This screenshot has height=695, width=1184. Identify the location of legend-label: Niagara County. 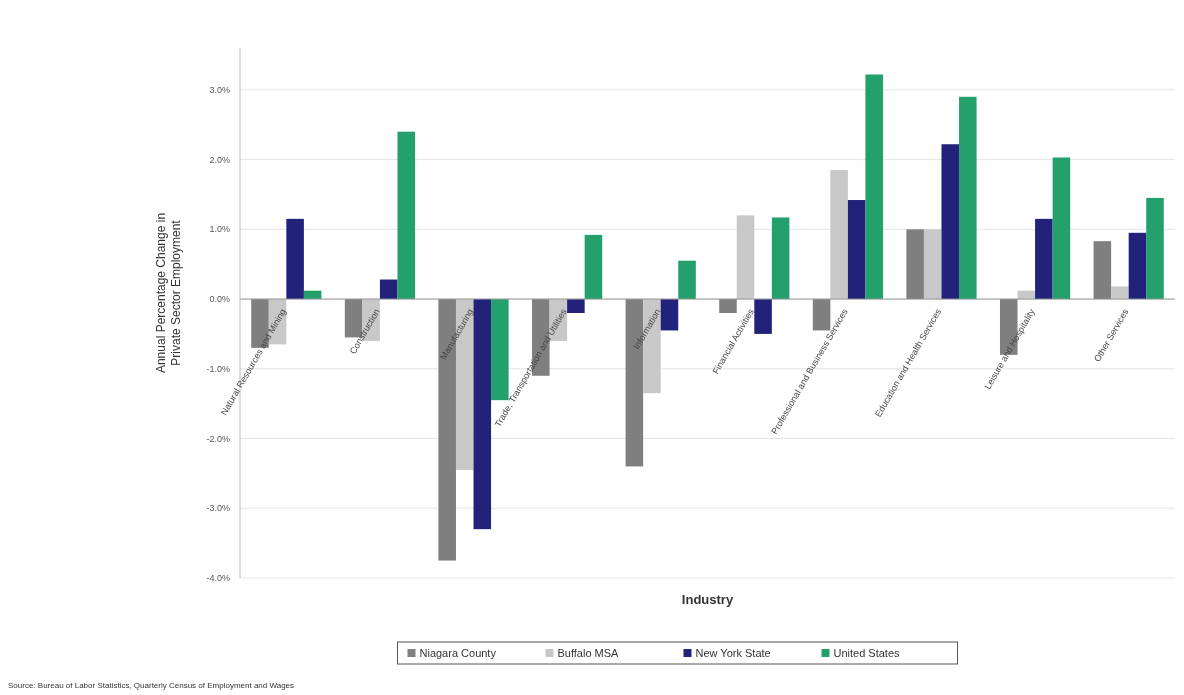
(458, 653).